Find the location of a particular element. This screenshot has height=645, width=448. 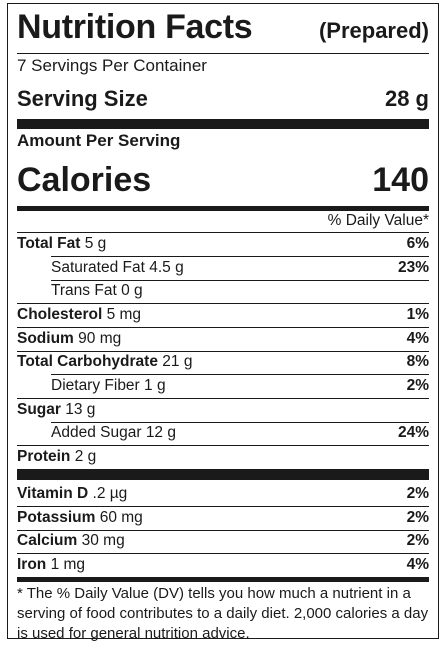

vitamin-dv: 4% is located at coordinates (417, 564).